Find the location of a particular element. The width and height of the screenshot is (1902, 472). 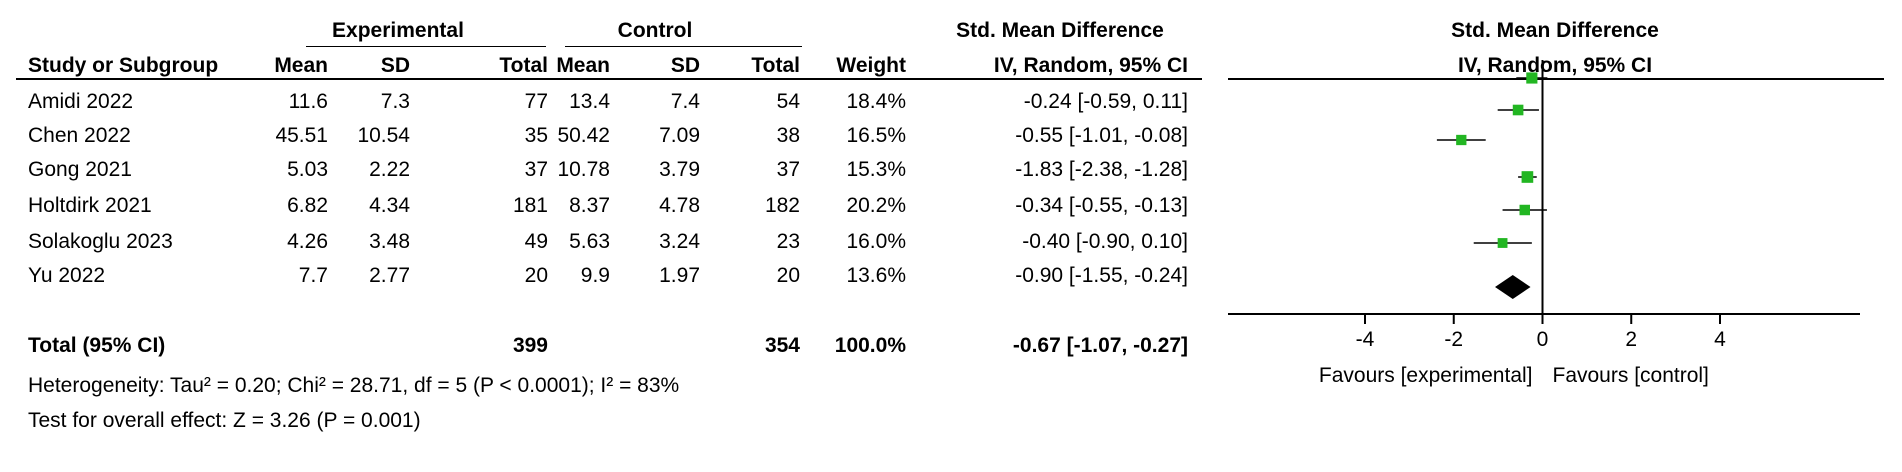

study-name: Yu 2022 is located at coordinates (67, 275).